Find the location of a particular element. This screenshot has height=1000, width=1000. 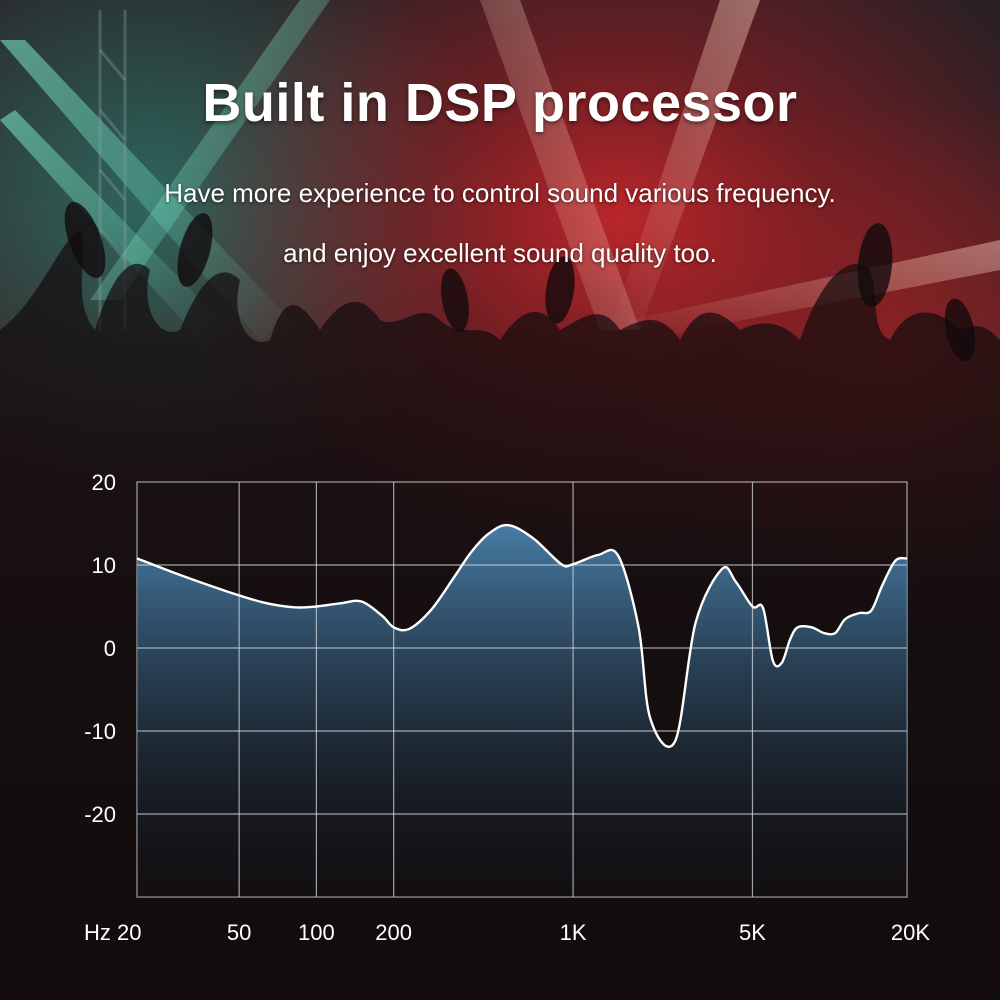

y-tick-label: 20 is located at coordinates (104, 482).